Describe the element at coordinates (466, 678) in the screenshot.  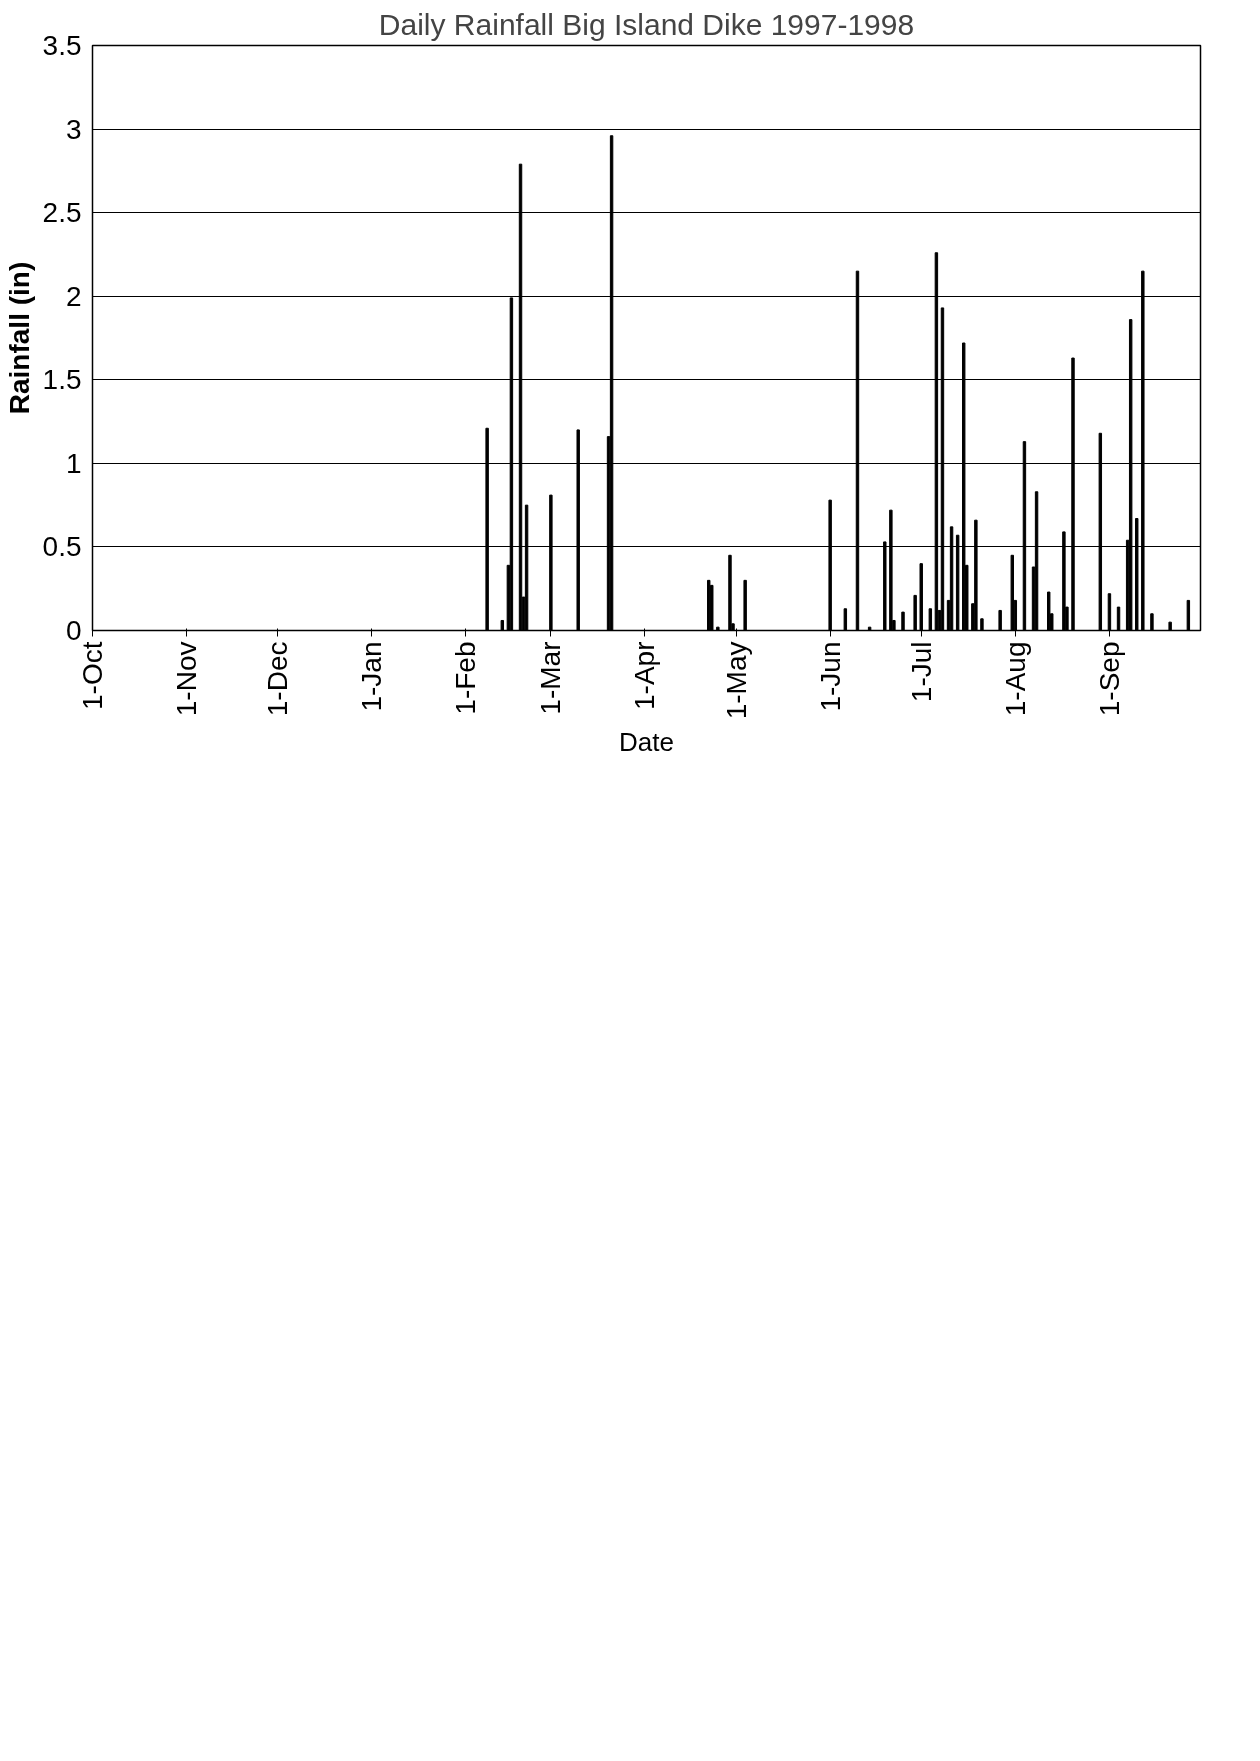
I see `x-tick-label: 1-Feb` at that location.